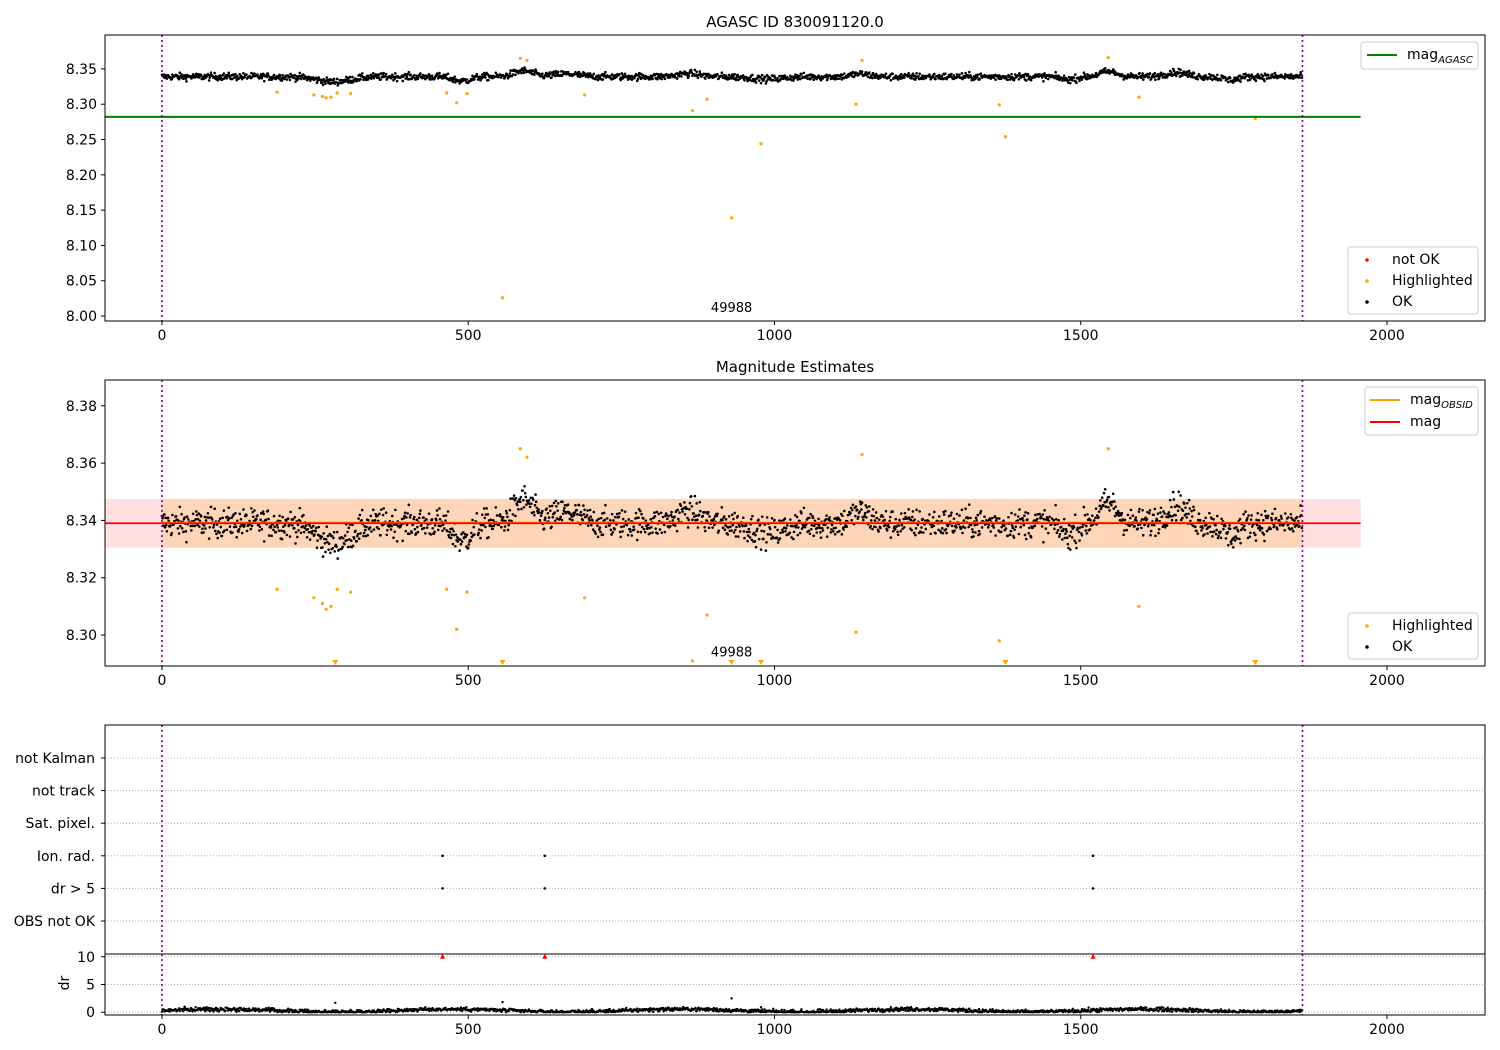 This screenshot has width=1500, height=1050. What do you see at coordinates (65, 982) in the screenshot?
I see `dr-ylabel: dr` at bounding box center [65, 982].